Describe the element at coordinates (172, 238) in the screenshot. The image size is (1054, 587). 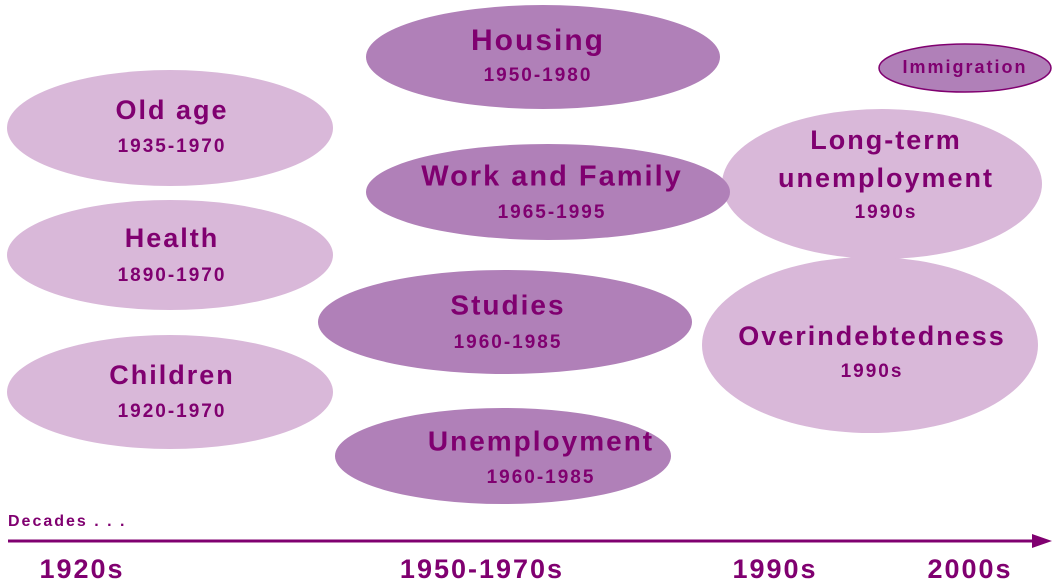
I see `node-label: Health` at that location.